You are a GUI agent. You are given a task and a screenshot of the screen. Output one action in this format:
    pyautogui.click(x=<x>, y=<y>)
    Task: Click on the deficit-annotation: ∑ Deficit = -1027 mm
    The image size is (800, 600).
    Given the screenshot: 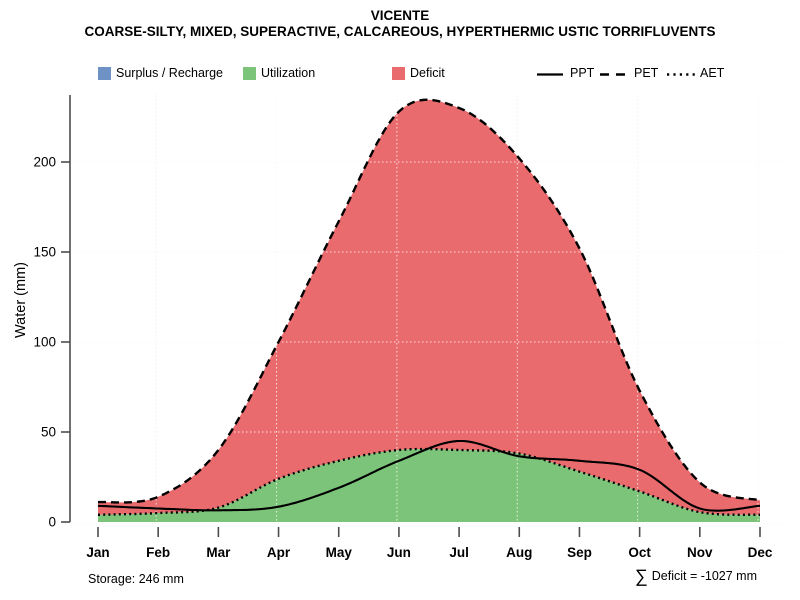 What is the action you would take?
    pyautogui.click(x=696, y=576)
    